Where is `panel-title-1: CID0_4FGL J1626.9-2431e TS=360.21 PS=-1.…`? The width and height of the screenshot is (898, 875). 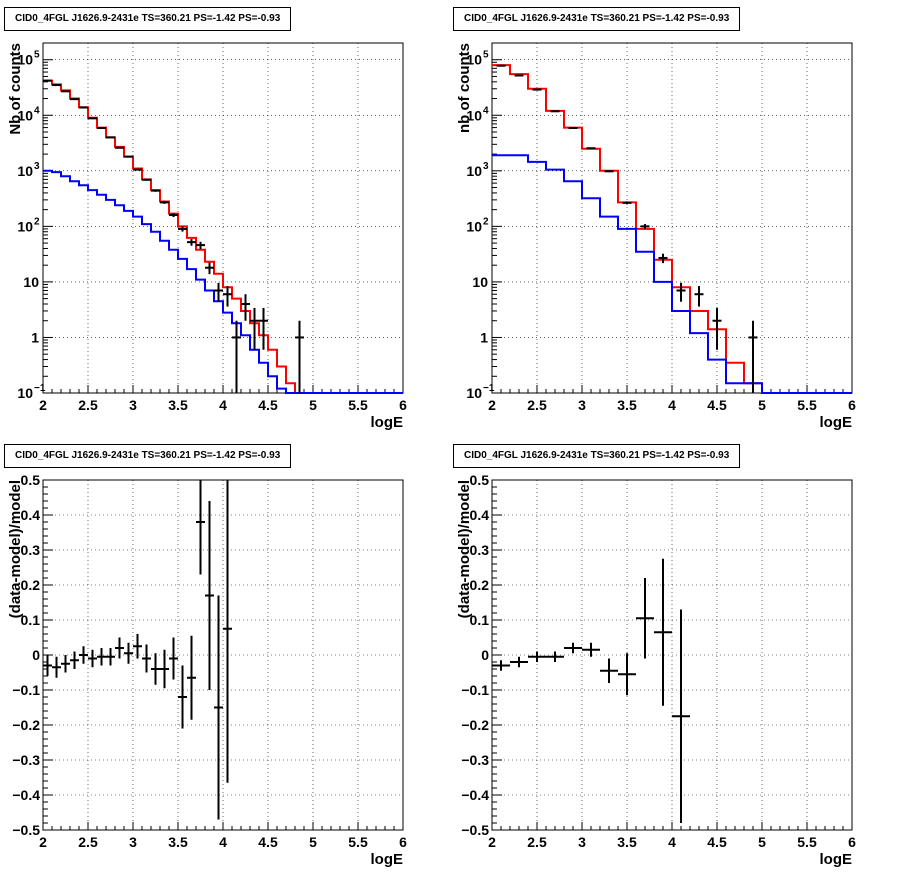
panel-title-1: CID0_4FGL J1626.9-2431e TS=360.21 PS=-1.… is located at coordinates (148, 19).